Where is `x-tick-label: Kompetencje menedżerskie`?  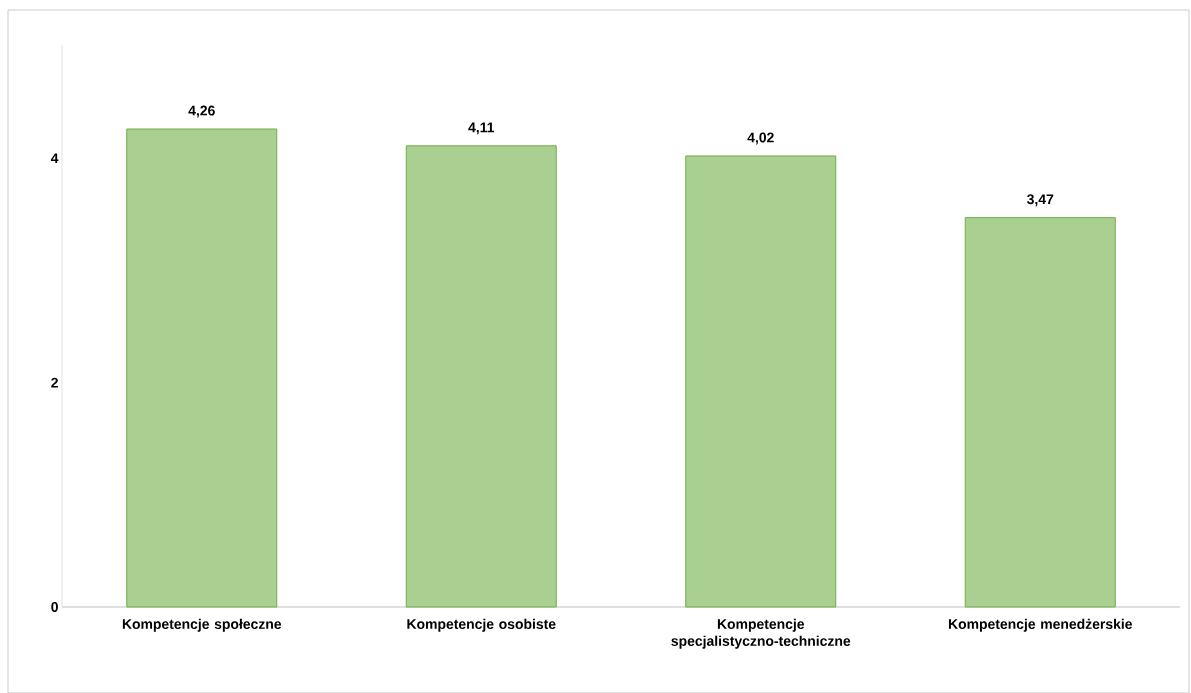 x-tick-label: Kompetencje menedżerskie is located at coordinates (1040, 625).